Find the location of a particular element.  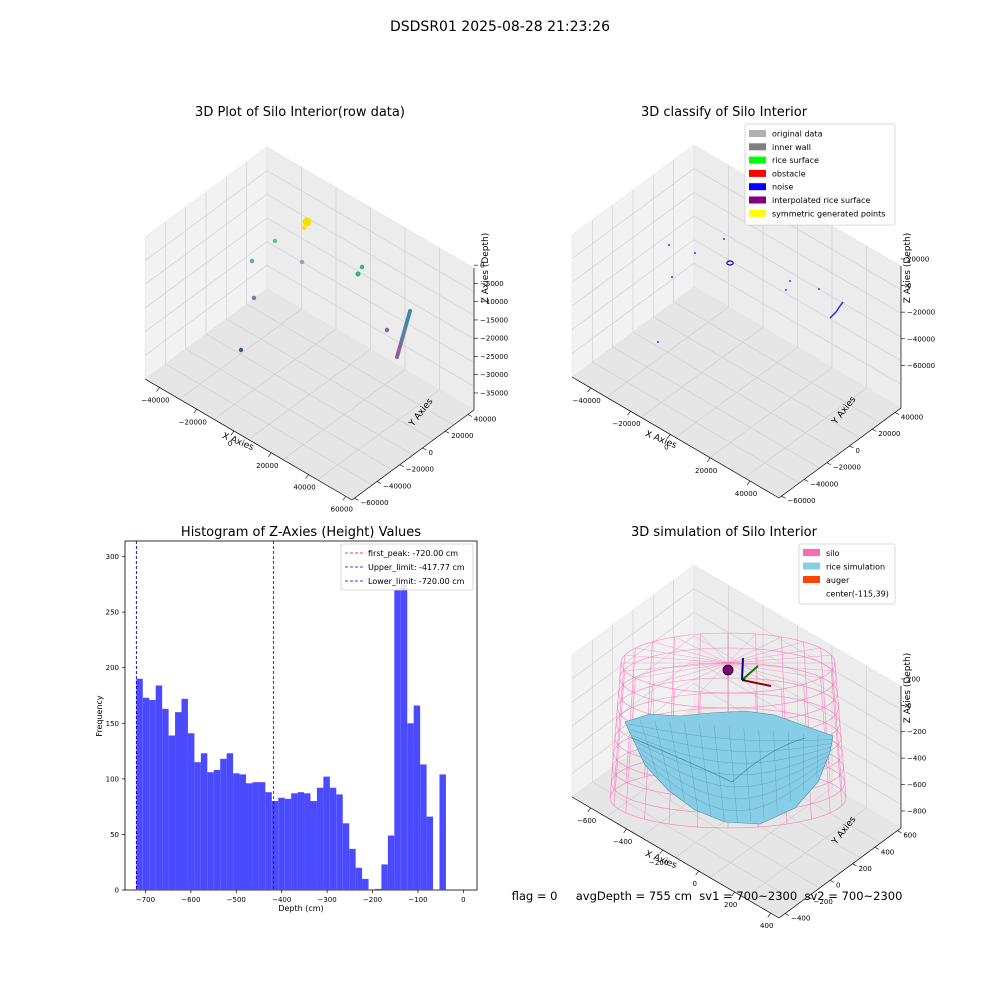

classify-ztick-label: −20000 is located at coordinates (921, 313).